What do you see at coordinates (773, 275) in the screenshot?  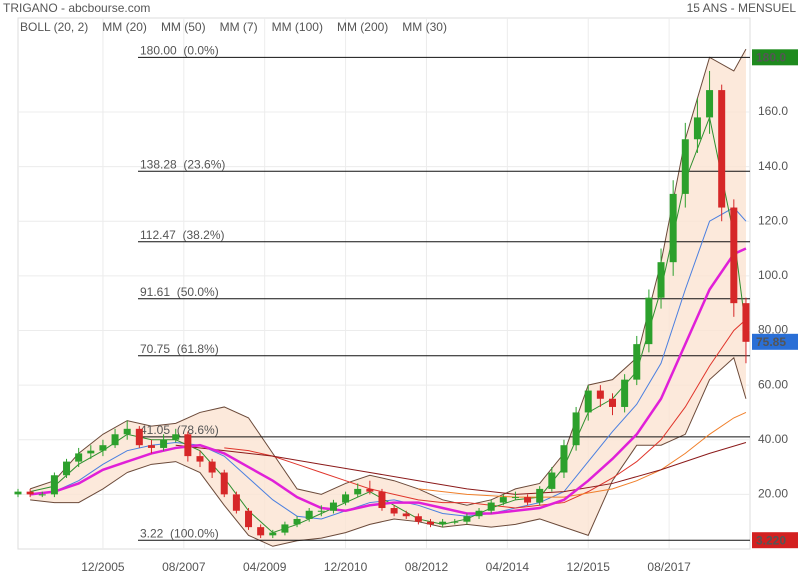 I see `y-tick-label: 100.0` at bounding box center [773, 275].